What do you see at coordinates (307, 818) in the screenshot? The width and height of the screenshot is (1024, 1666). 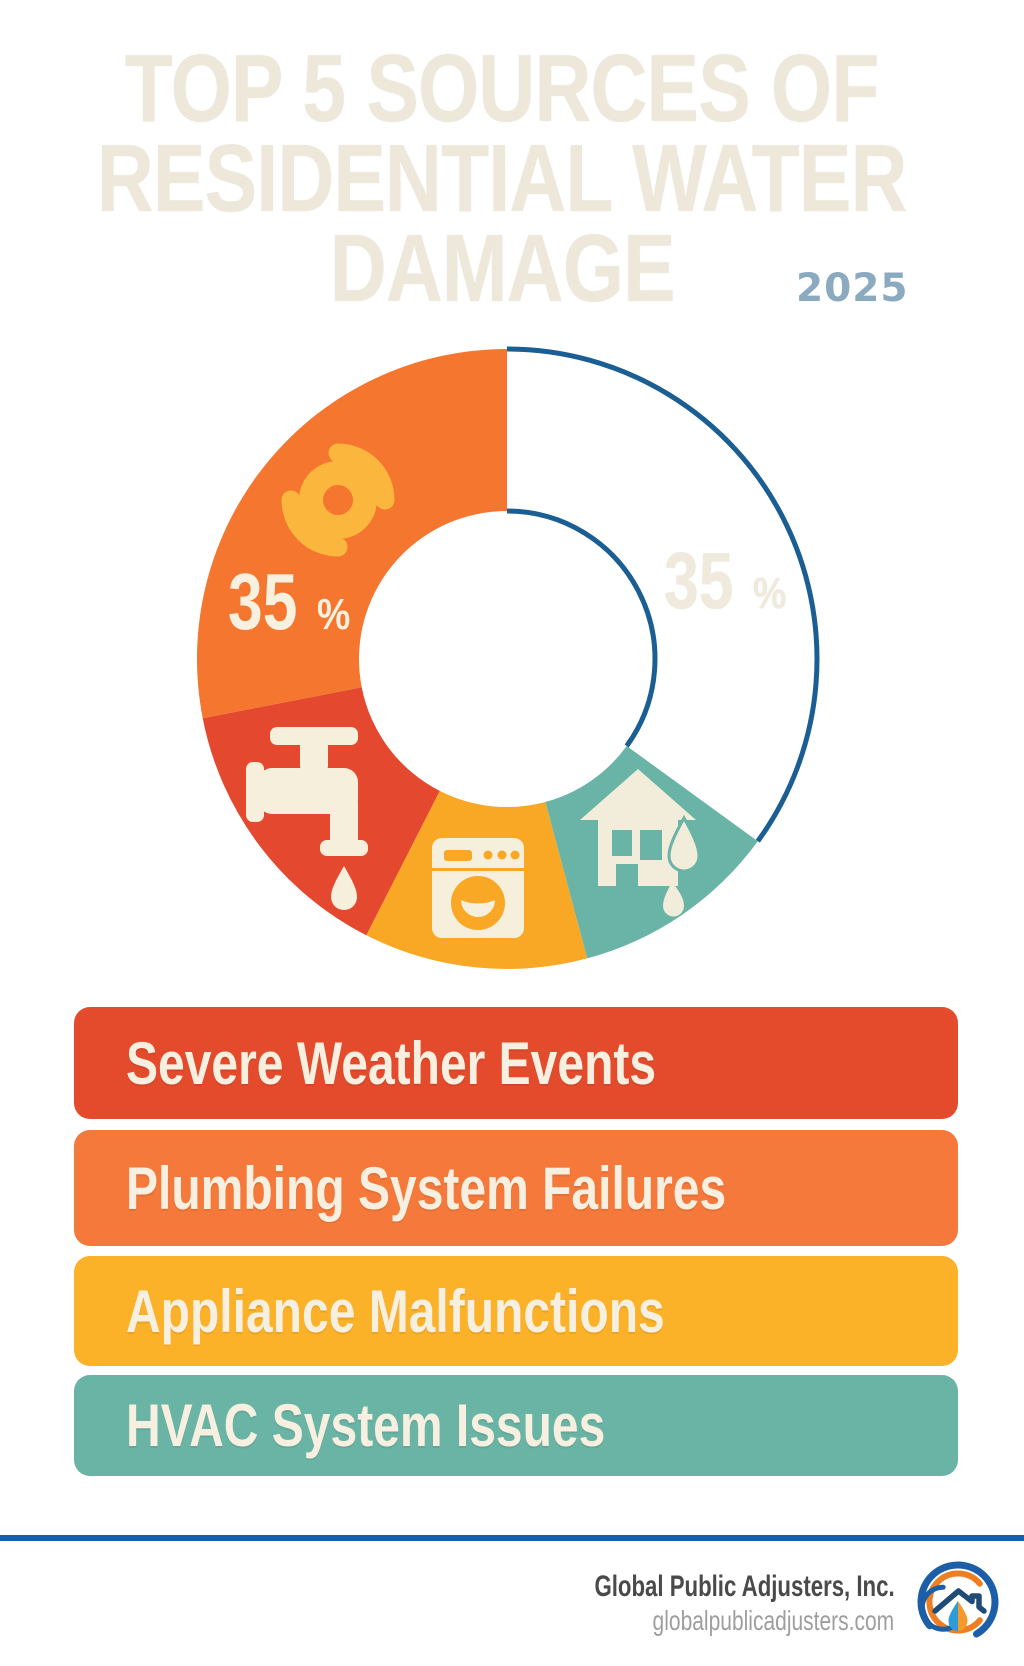 I see `faucet-icon` at bounding box center [307, 818].